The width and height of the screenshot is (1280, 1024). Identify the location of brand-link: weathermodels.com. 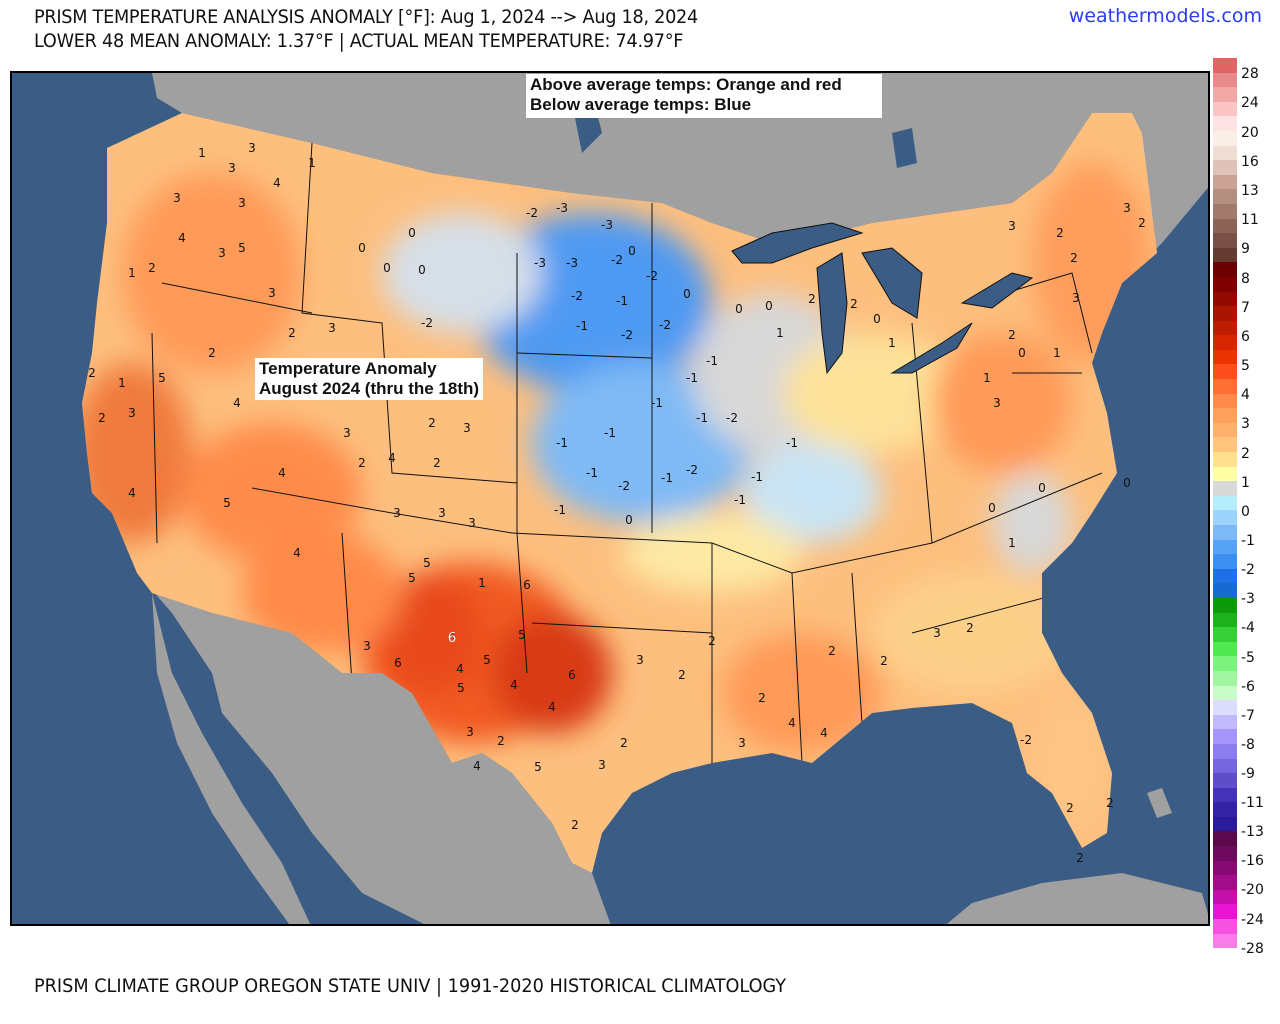
(1165, 16).